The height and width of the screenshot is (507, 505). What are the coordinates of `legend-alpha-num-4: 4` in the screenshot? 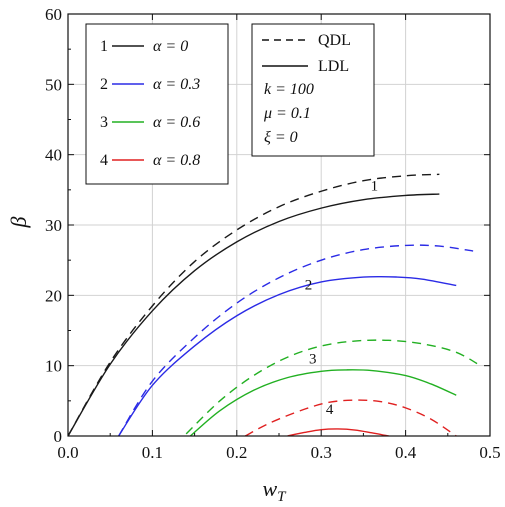 It's located at (104, 160).